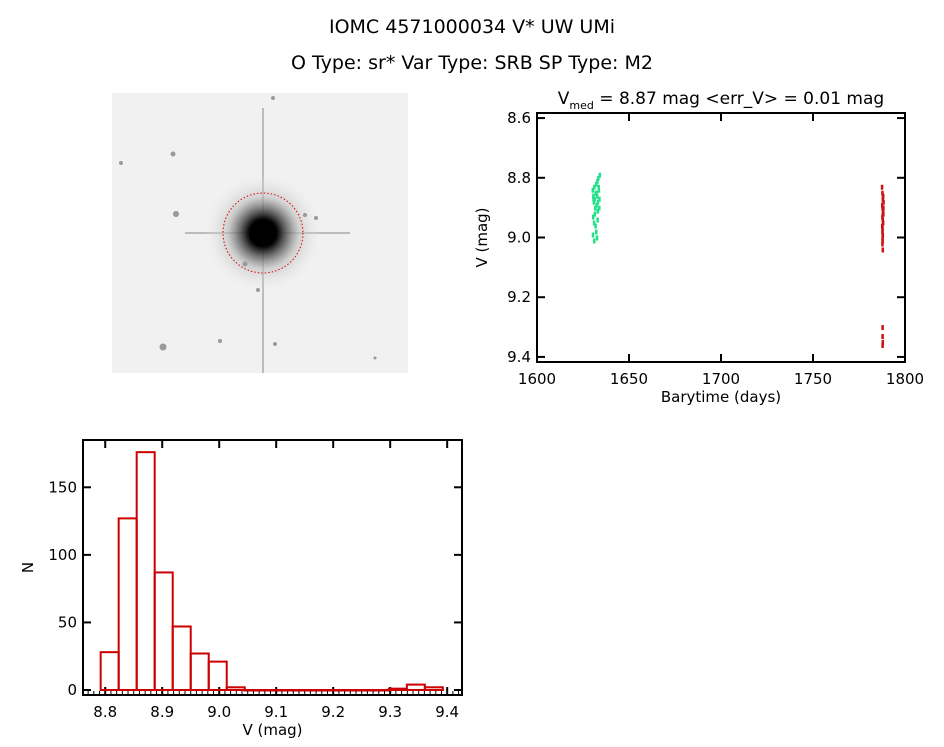 This screenshot has width=944, height=747. What do you see at coordinates (519, 118) in the screenshot?
I see `y-tick-label: 8.6` at bounding box center [519, 118].